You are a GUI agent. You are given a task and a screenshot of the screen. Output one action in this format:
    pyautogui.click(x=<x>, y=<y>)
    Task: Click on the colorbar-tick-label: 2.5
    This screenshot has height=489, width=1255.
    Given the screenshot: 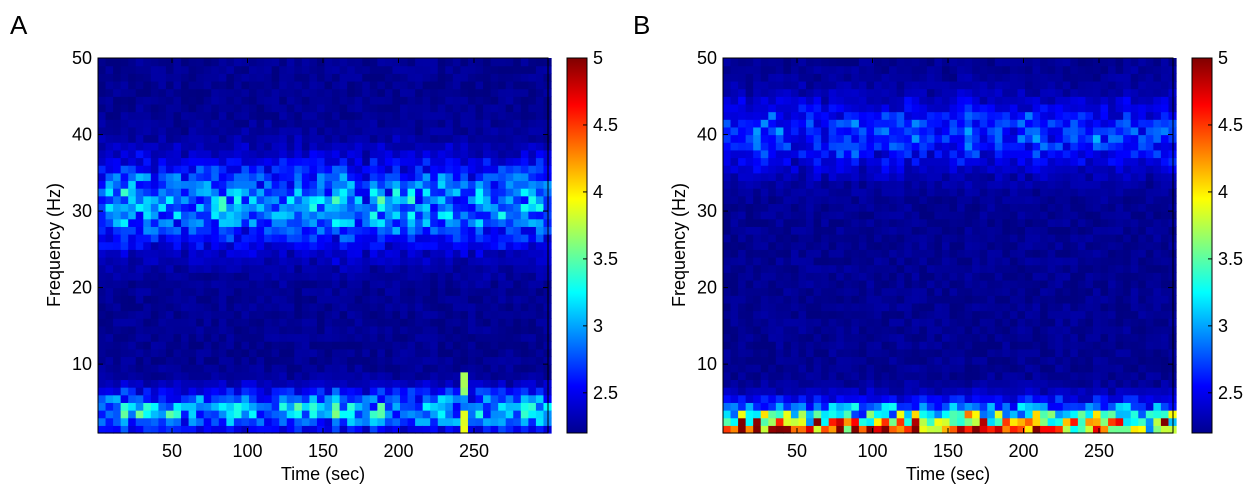 What is the action you would take?
    pyautogui.click(x=605, y=393)
    